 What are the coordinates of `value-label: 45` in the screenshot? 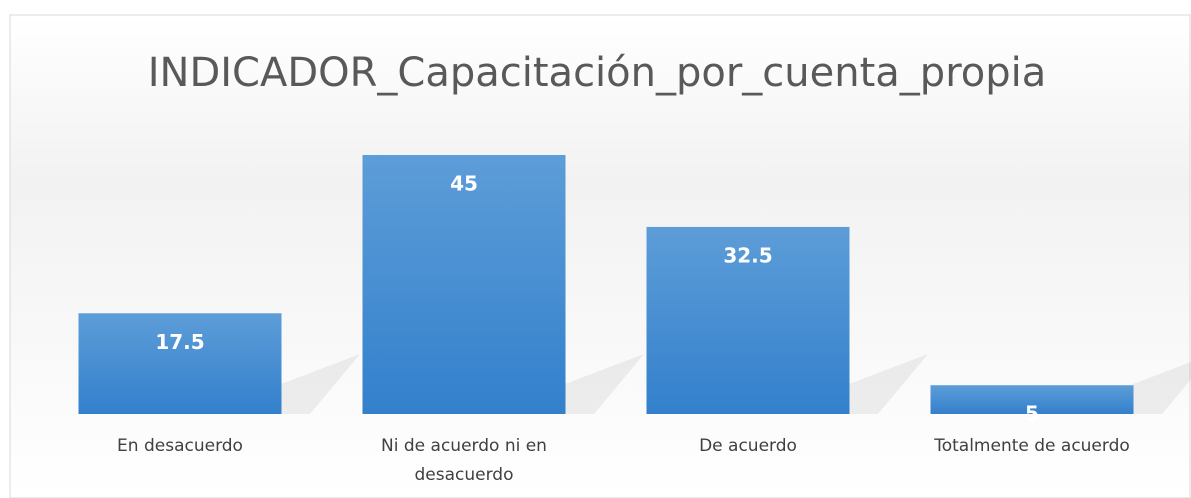 It's located at (464, 184).